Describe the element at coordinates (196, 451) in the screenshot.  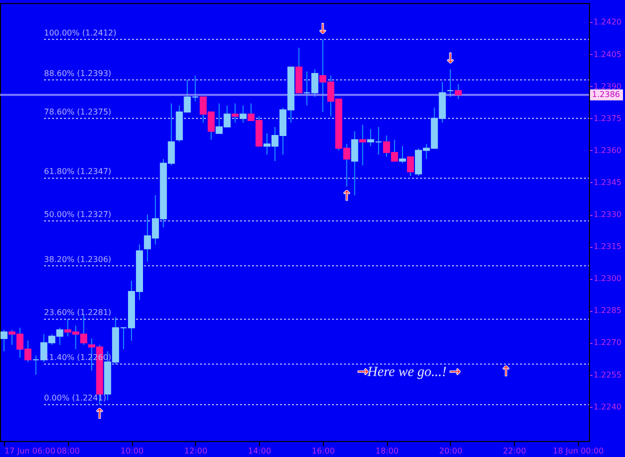
I see `x-tick-label: 12:00` at that location.